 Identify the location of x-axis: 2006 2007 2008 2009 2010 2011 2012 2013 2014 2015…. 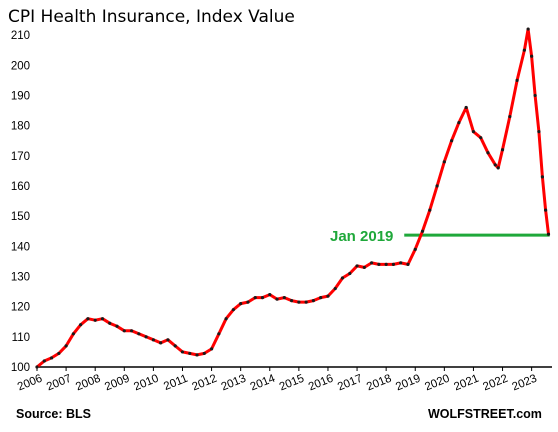
(277, 380).